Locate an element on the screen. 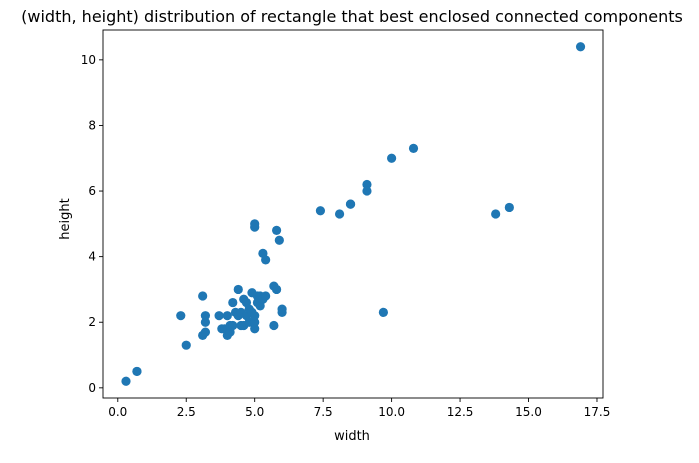 The image size is (699, 463). y-axis-label: height is located at coordinates (65, 218).